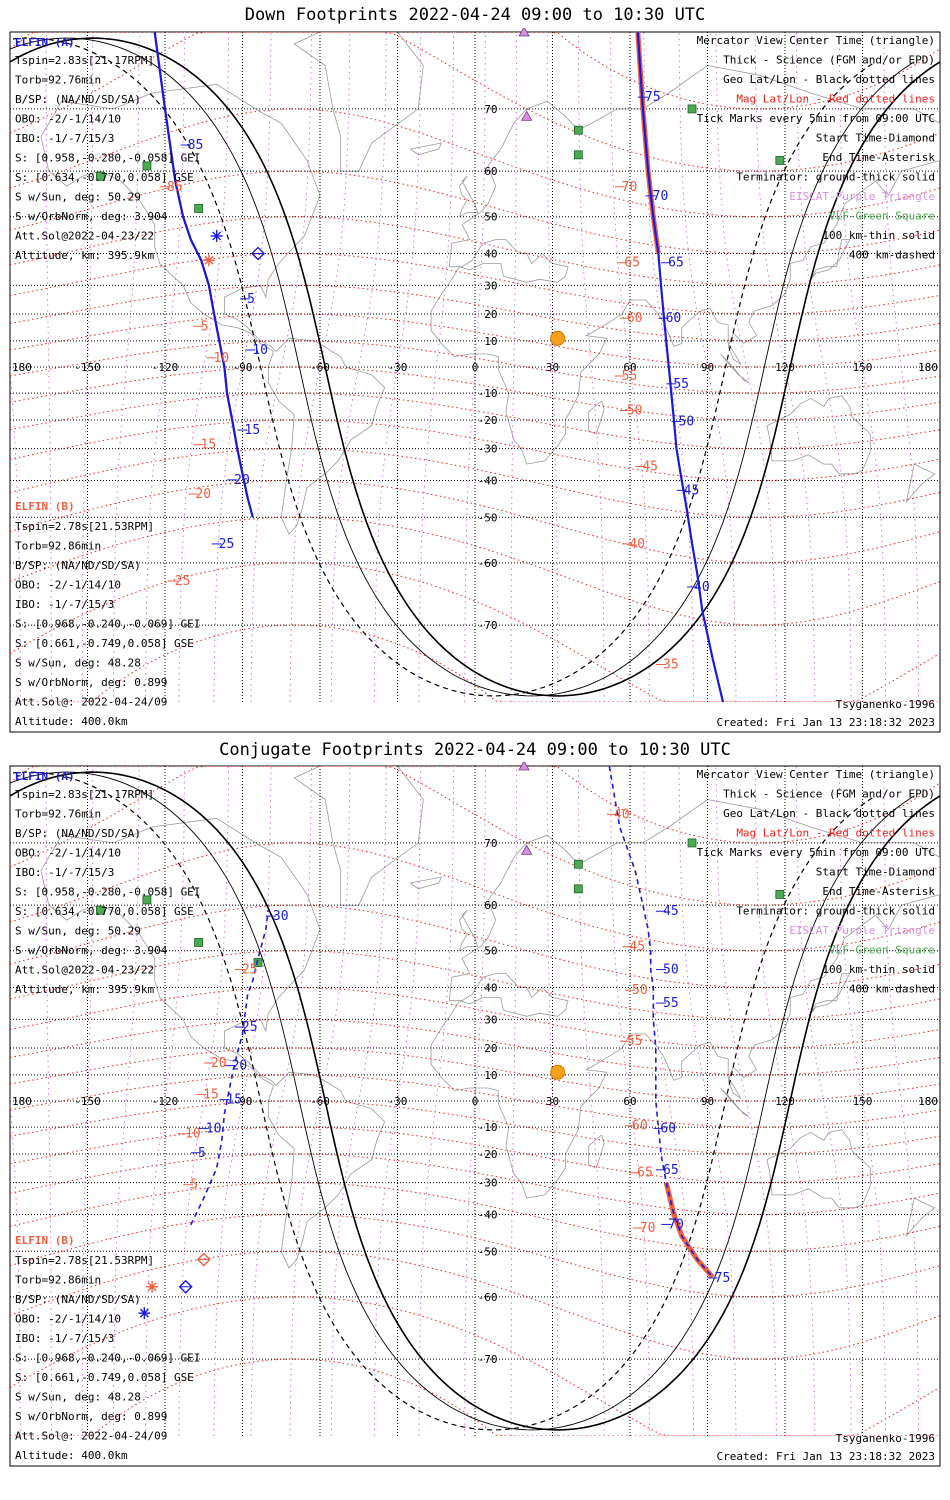 This screenshot has height=1500, width=950. What do you see at coordinates (281, 916) in the screenshot?
I see `track-a-time-label: 30` at bounding box center [281, 916].